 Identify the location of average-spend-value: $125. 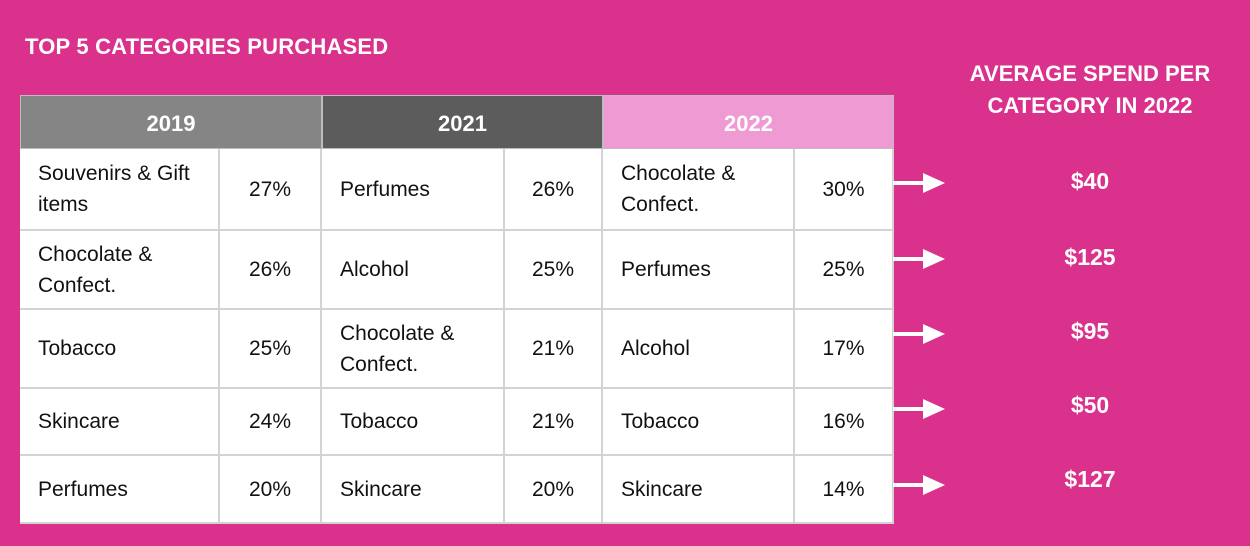
(1090, 257).